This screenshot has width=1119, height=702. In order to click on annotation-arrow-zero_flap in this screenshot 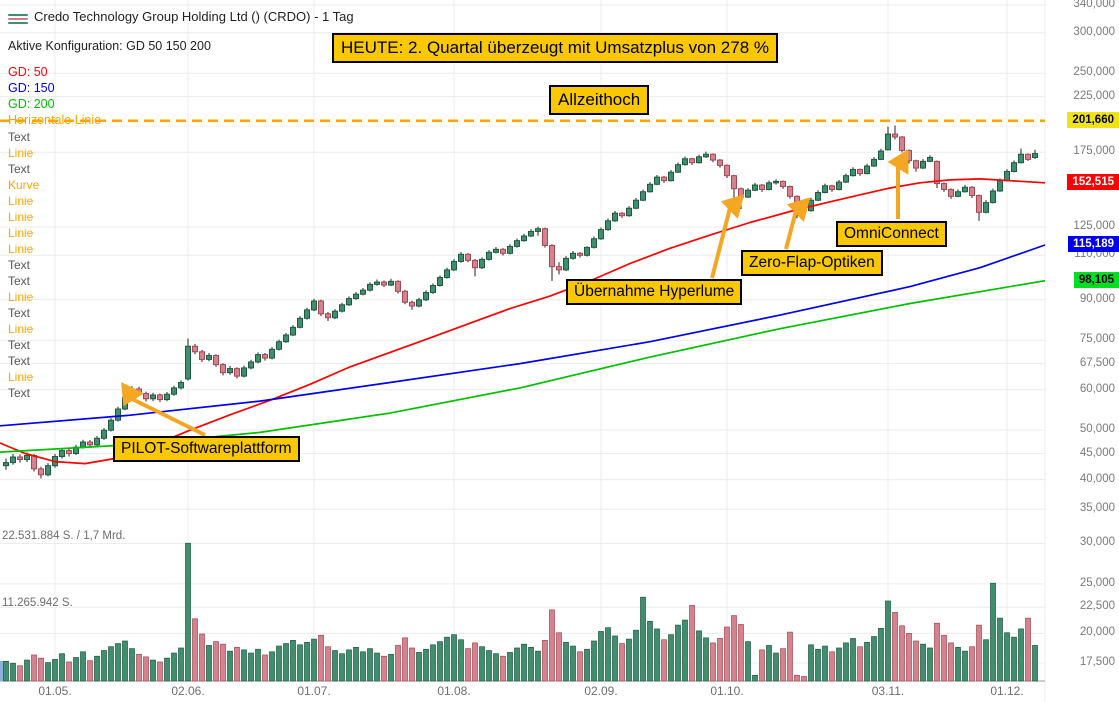, I will do `click(797, 223)`.